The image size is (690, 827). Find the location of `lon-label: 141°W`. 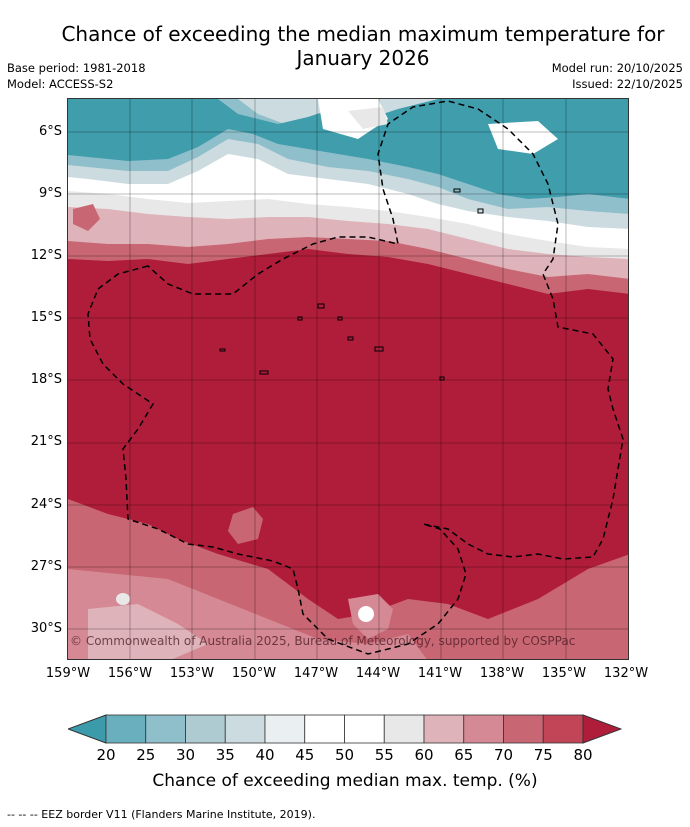

lon-label: 141°W is located at coordinates (440, 673).